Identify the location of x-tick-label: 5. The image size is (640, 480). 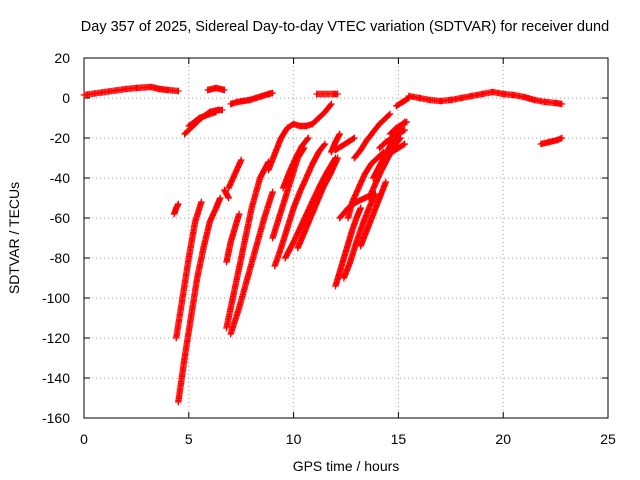
(189, 439).